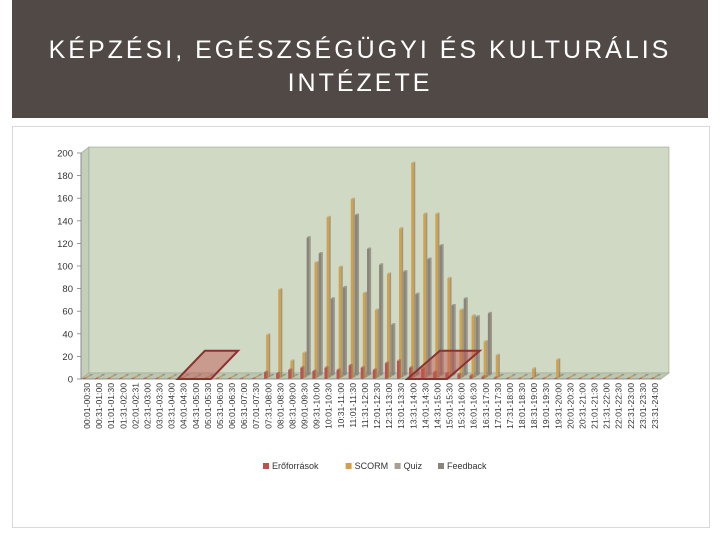  I want to click on x-tick-label: 14:01-14:30, so click(425, 406).